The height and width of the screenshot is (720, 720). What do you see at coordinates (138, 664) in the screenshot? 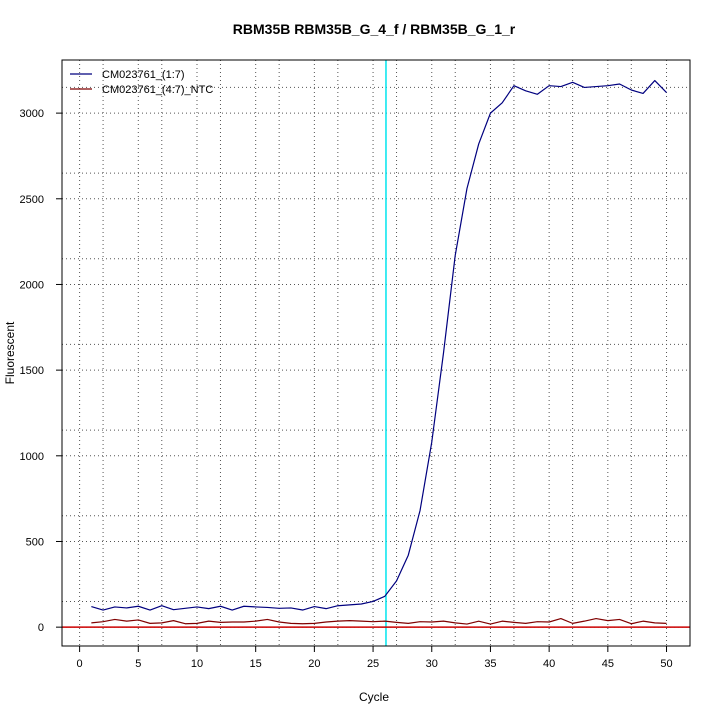
I see `x-tick-label: 5` at bounding box center [138, 664].